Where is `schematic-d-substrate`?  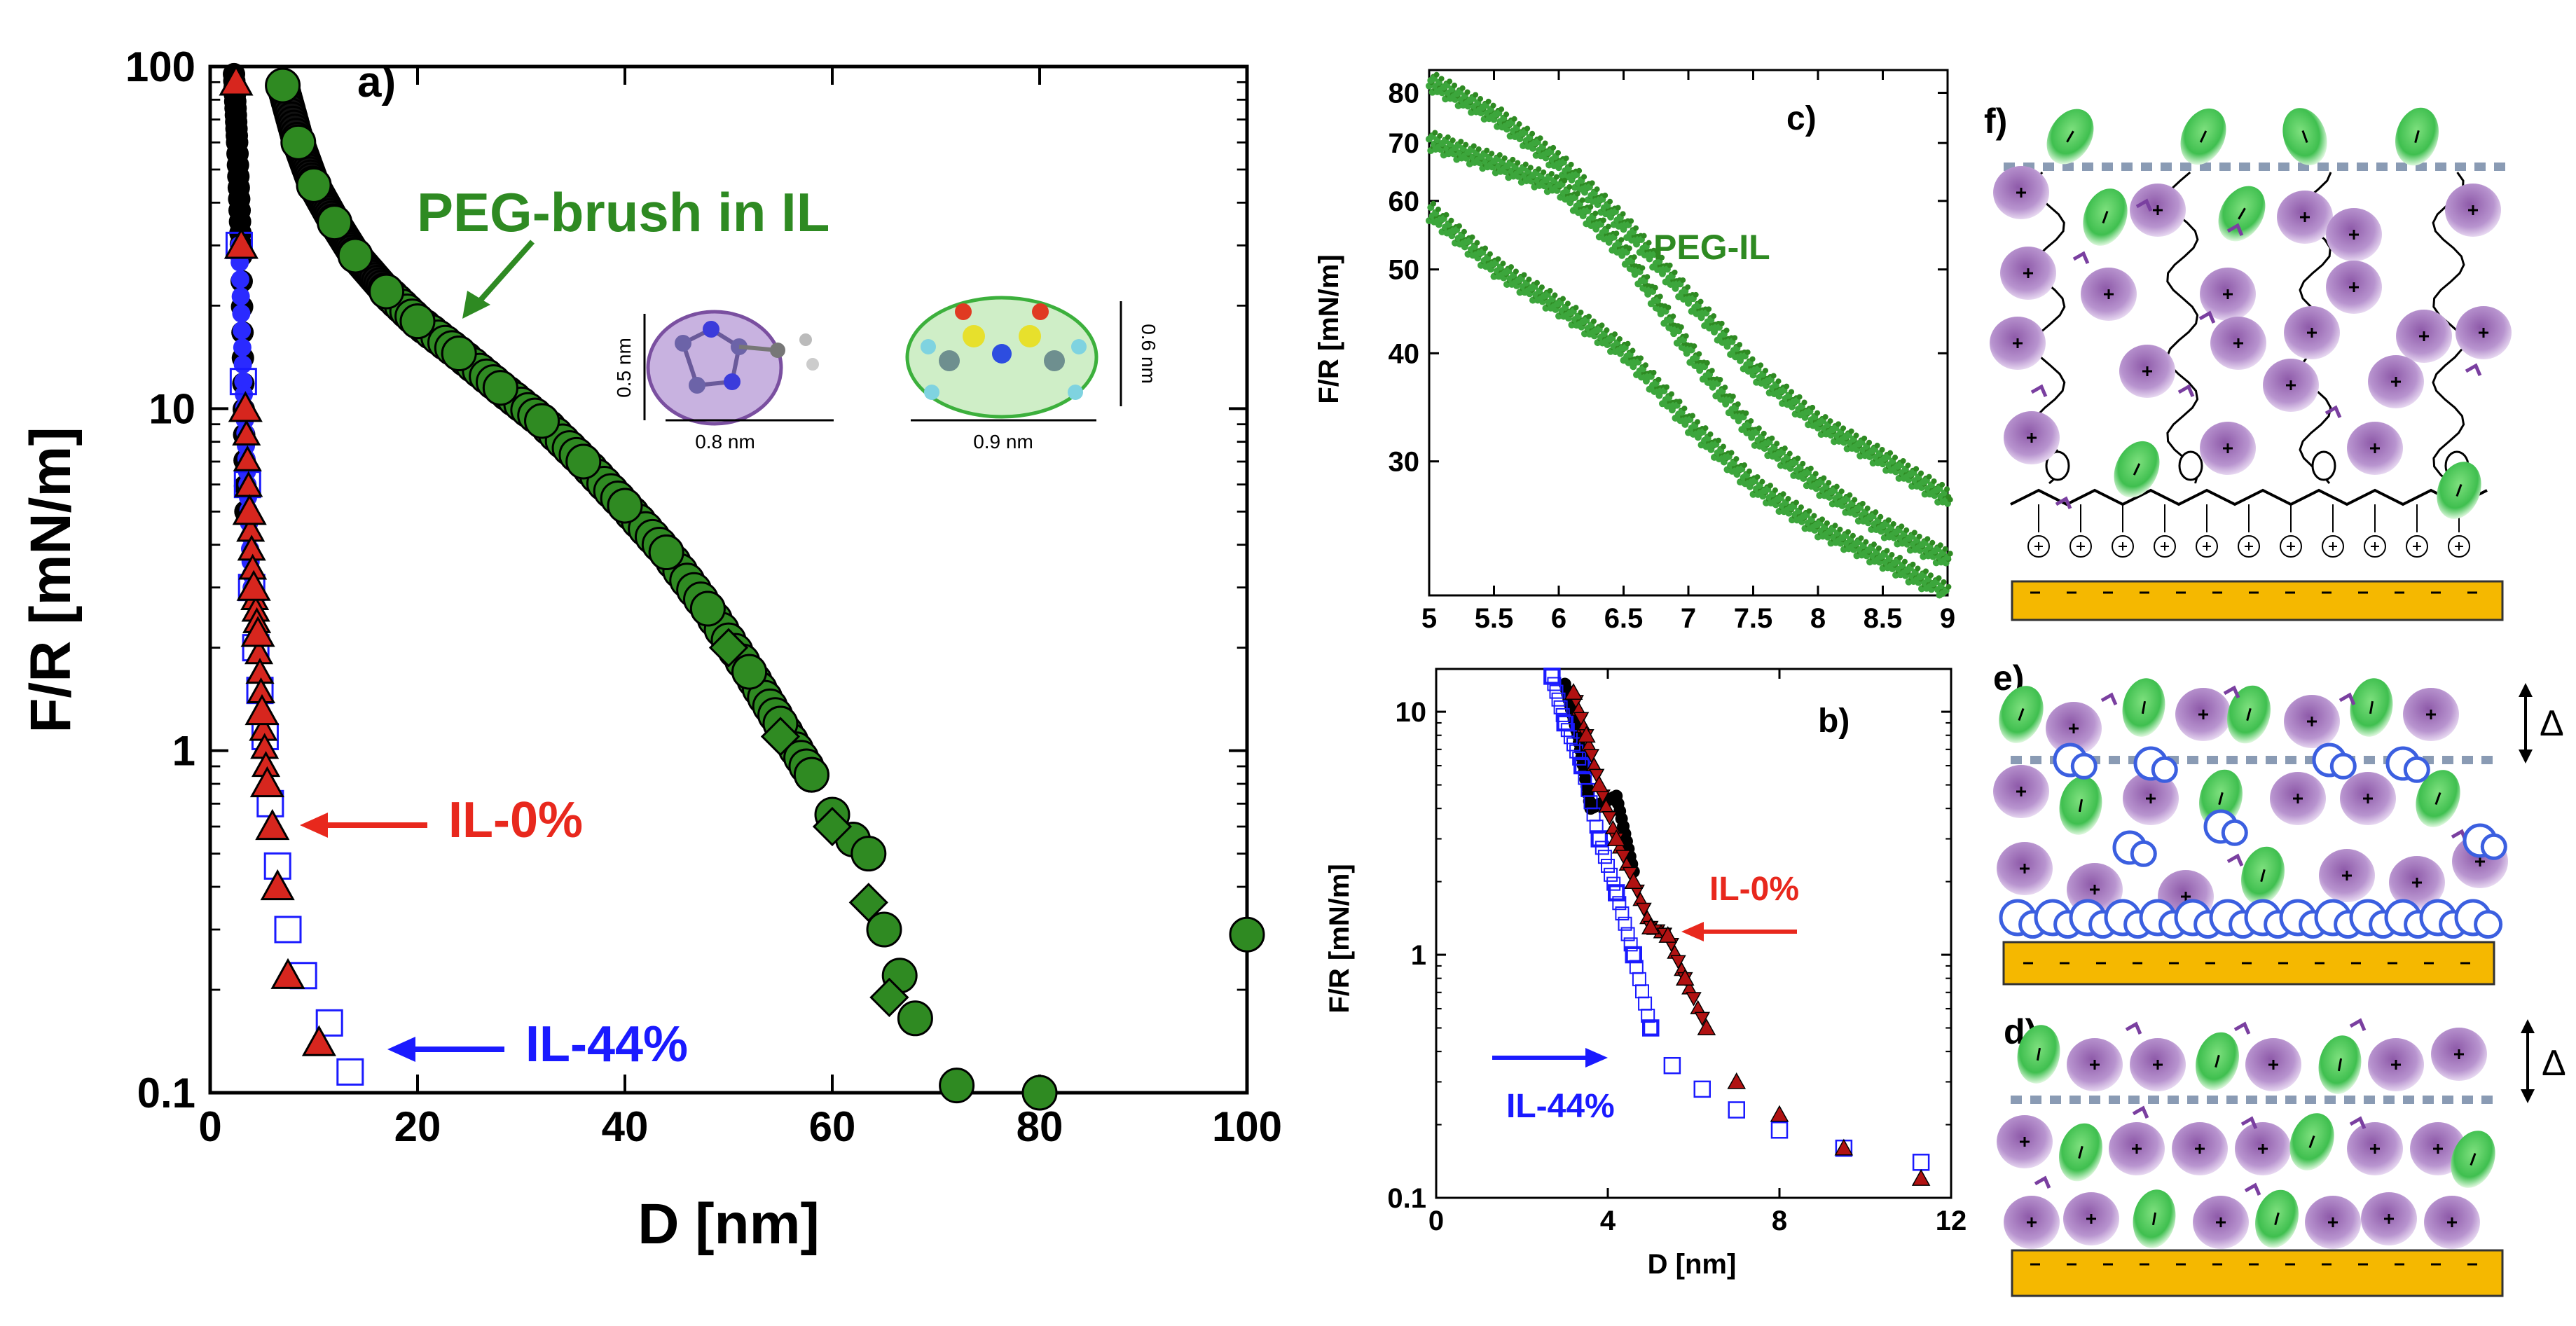
schematic-d-substrate is located at coordinates (2257, 1273).